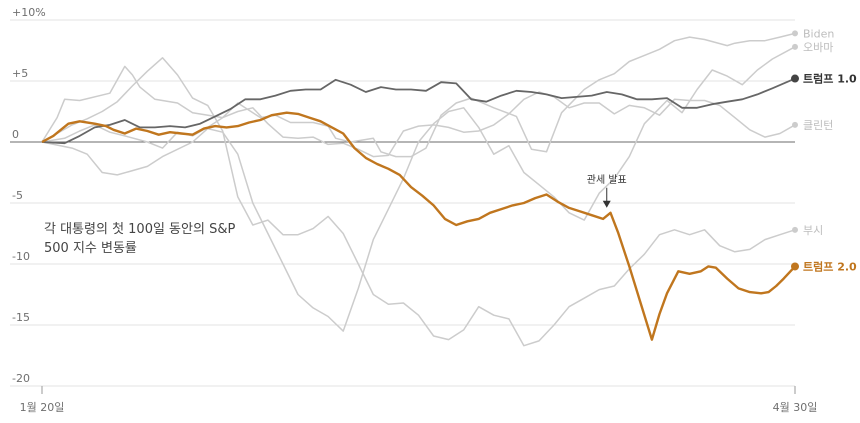  I want to click on y-tick-label: +5, so click(20, 73).